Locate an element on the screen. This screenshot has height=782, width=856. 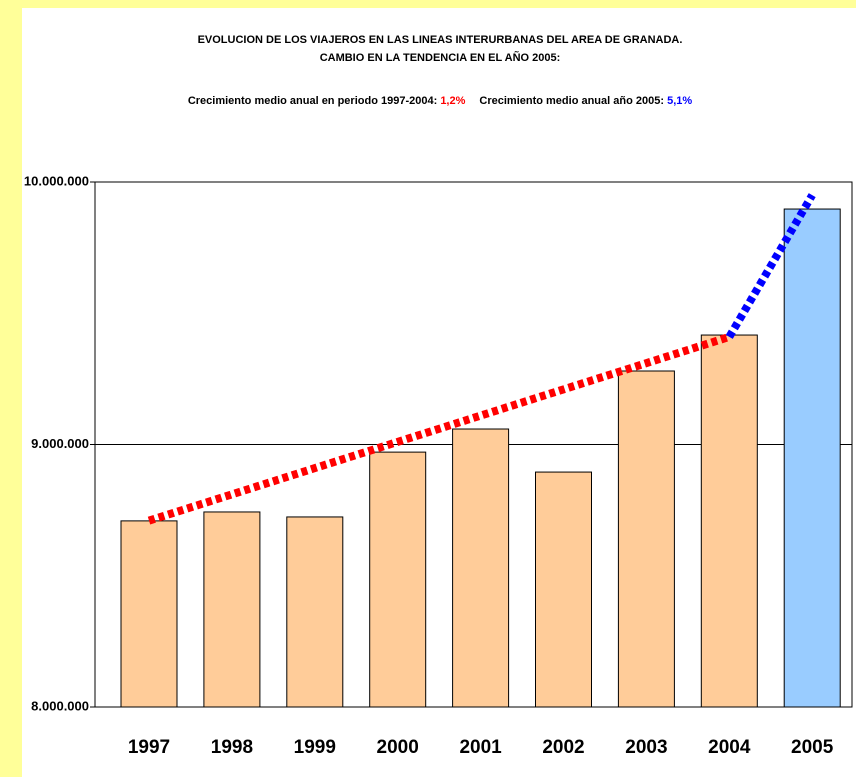
x-tick-label: 1998 is located at coordinates (232, 747).